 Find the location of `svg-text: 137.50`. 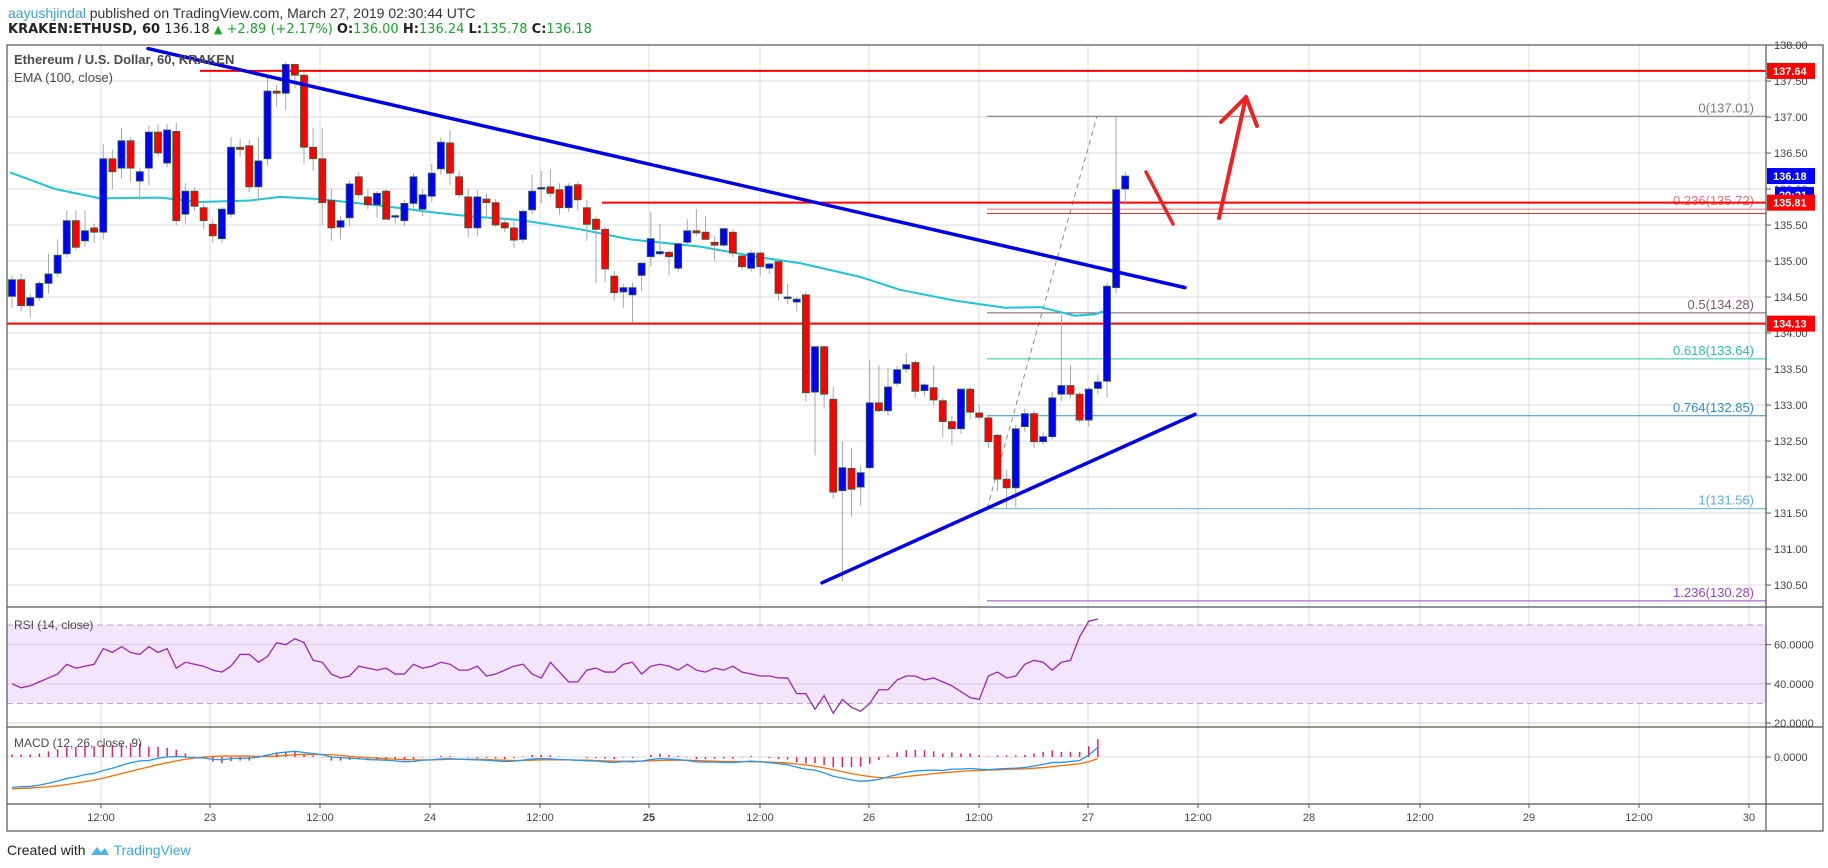

svg-text: 137.50 is located at coordinates (1791, 82).